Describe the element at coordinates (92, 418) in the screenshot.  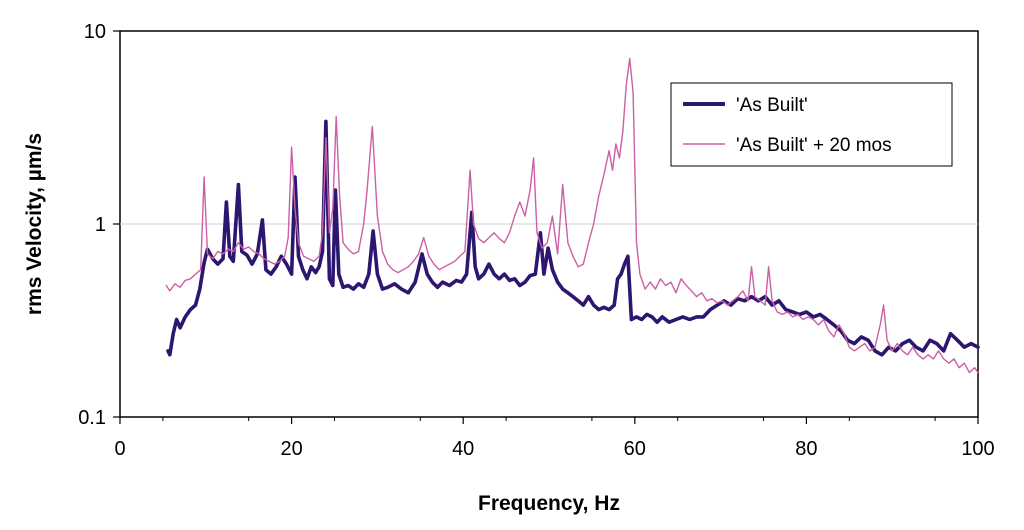
I see `y-tick-label: 0.1` at that location.